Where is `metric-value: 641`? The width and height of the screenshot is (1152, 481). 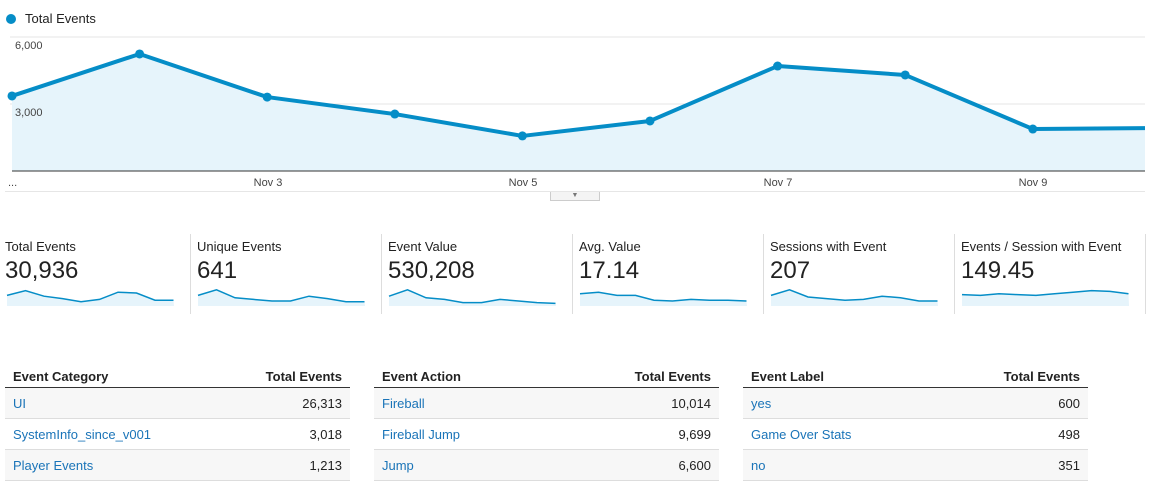
metric-value: 641 is located at coordinates (217, 270).